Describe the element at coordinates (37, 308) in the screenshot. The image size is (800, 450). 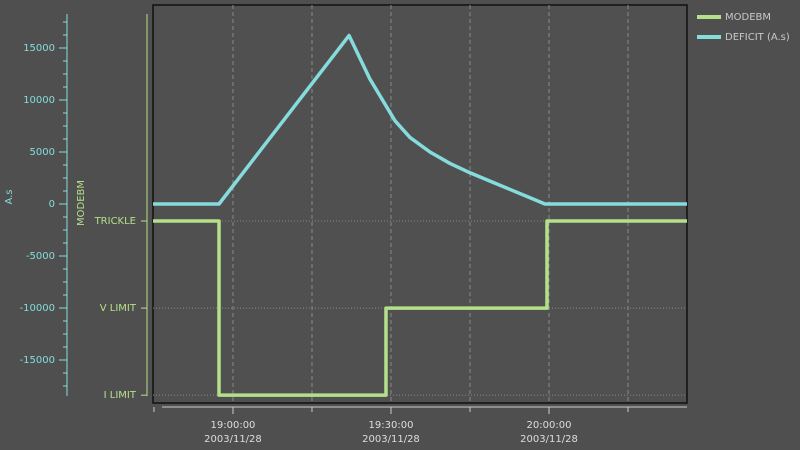
I see `y-tick-label: -10000` at that location.